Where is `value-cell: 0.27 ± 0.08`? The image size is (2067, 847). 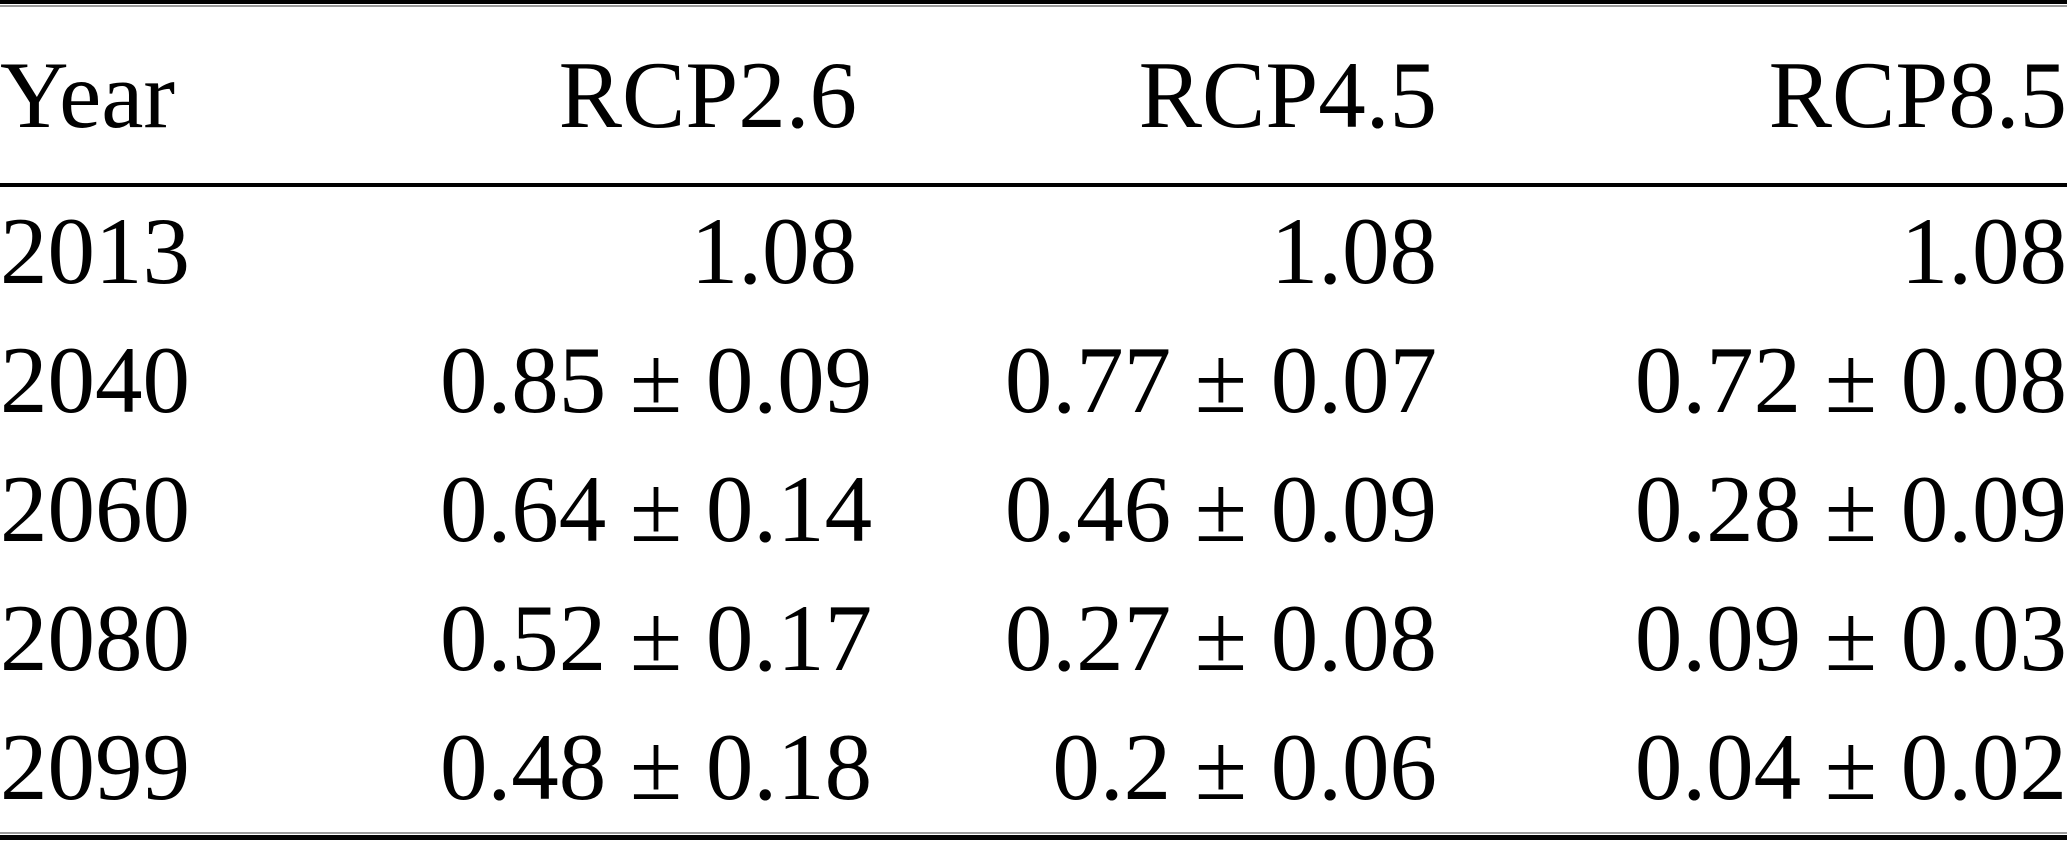
value-cell: 0.27 ± 0.08 is located at coordinates (1220, 638).